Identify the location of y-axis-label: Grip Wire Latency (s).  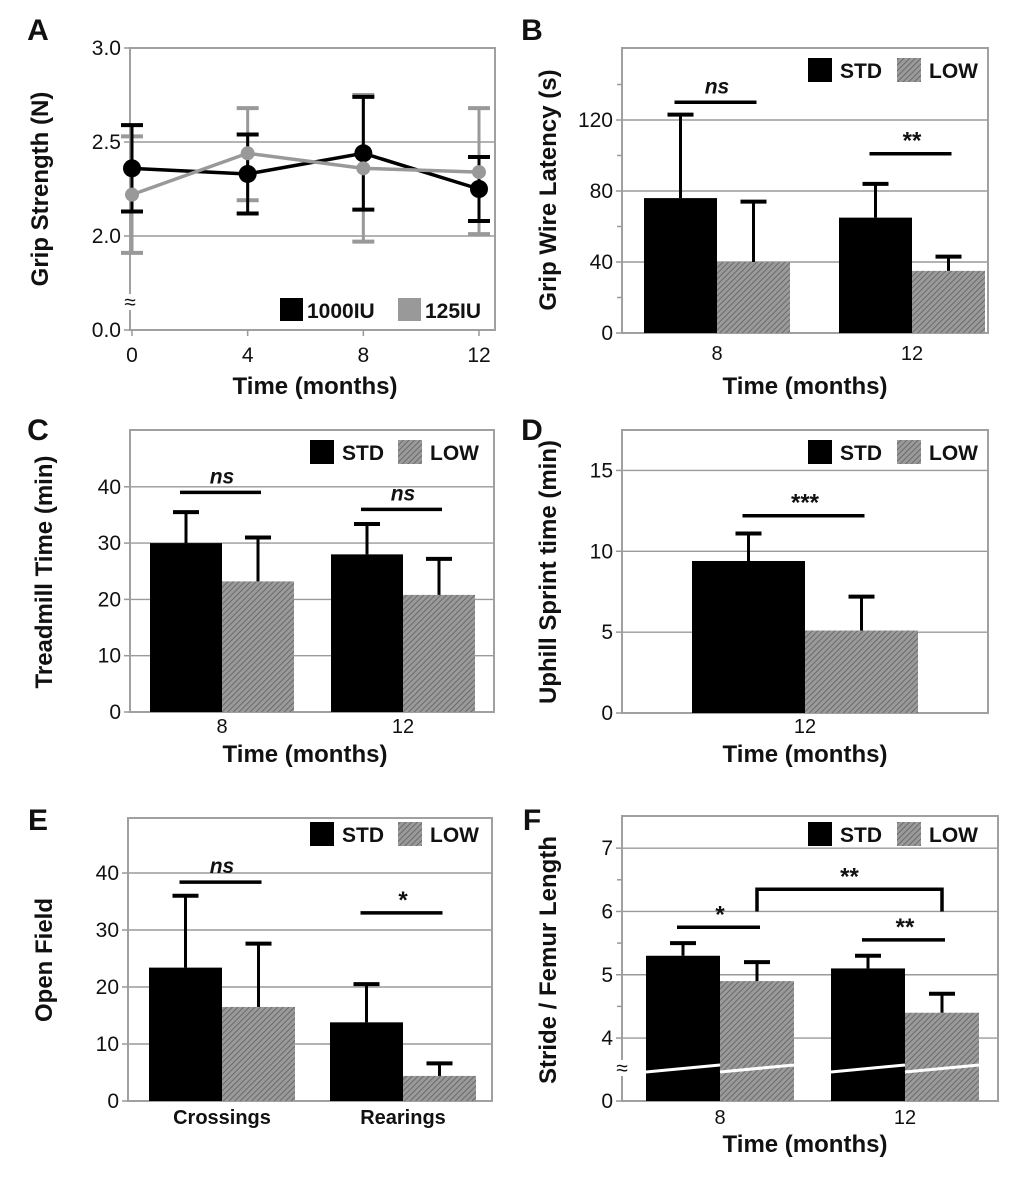
(548, 189).